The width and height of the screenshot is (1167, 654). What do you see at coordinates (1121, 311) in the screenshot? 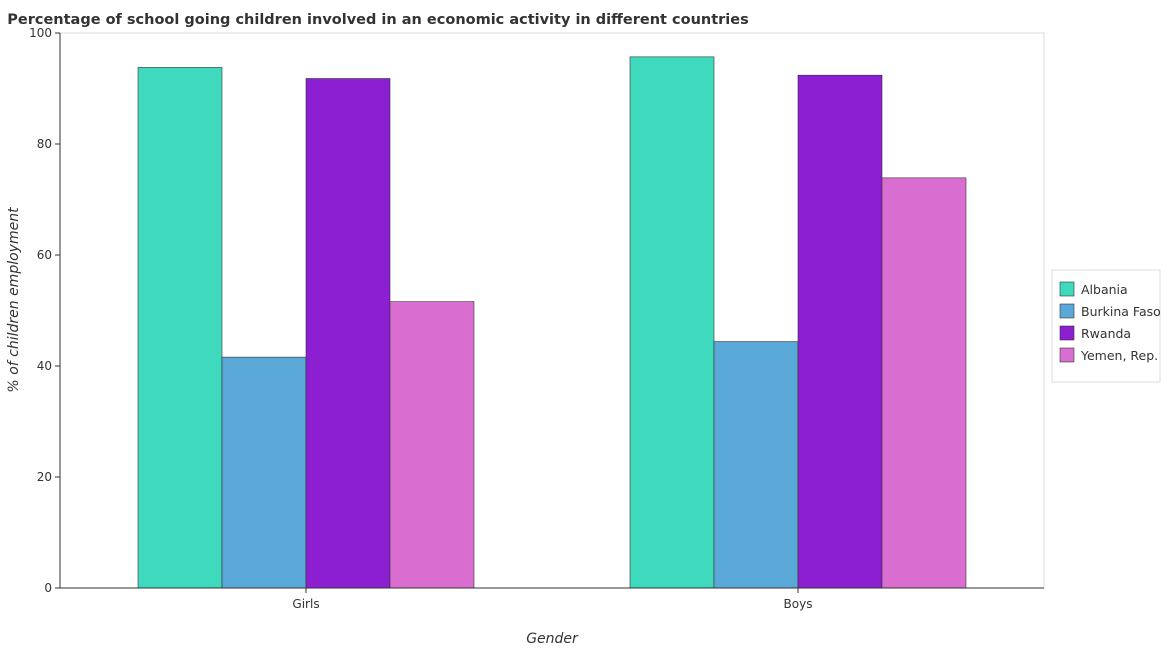
I see `legend-label: Burkina Faso` at bounding box center [1121, 311].